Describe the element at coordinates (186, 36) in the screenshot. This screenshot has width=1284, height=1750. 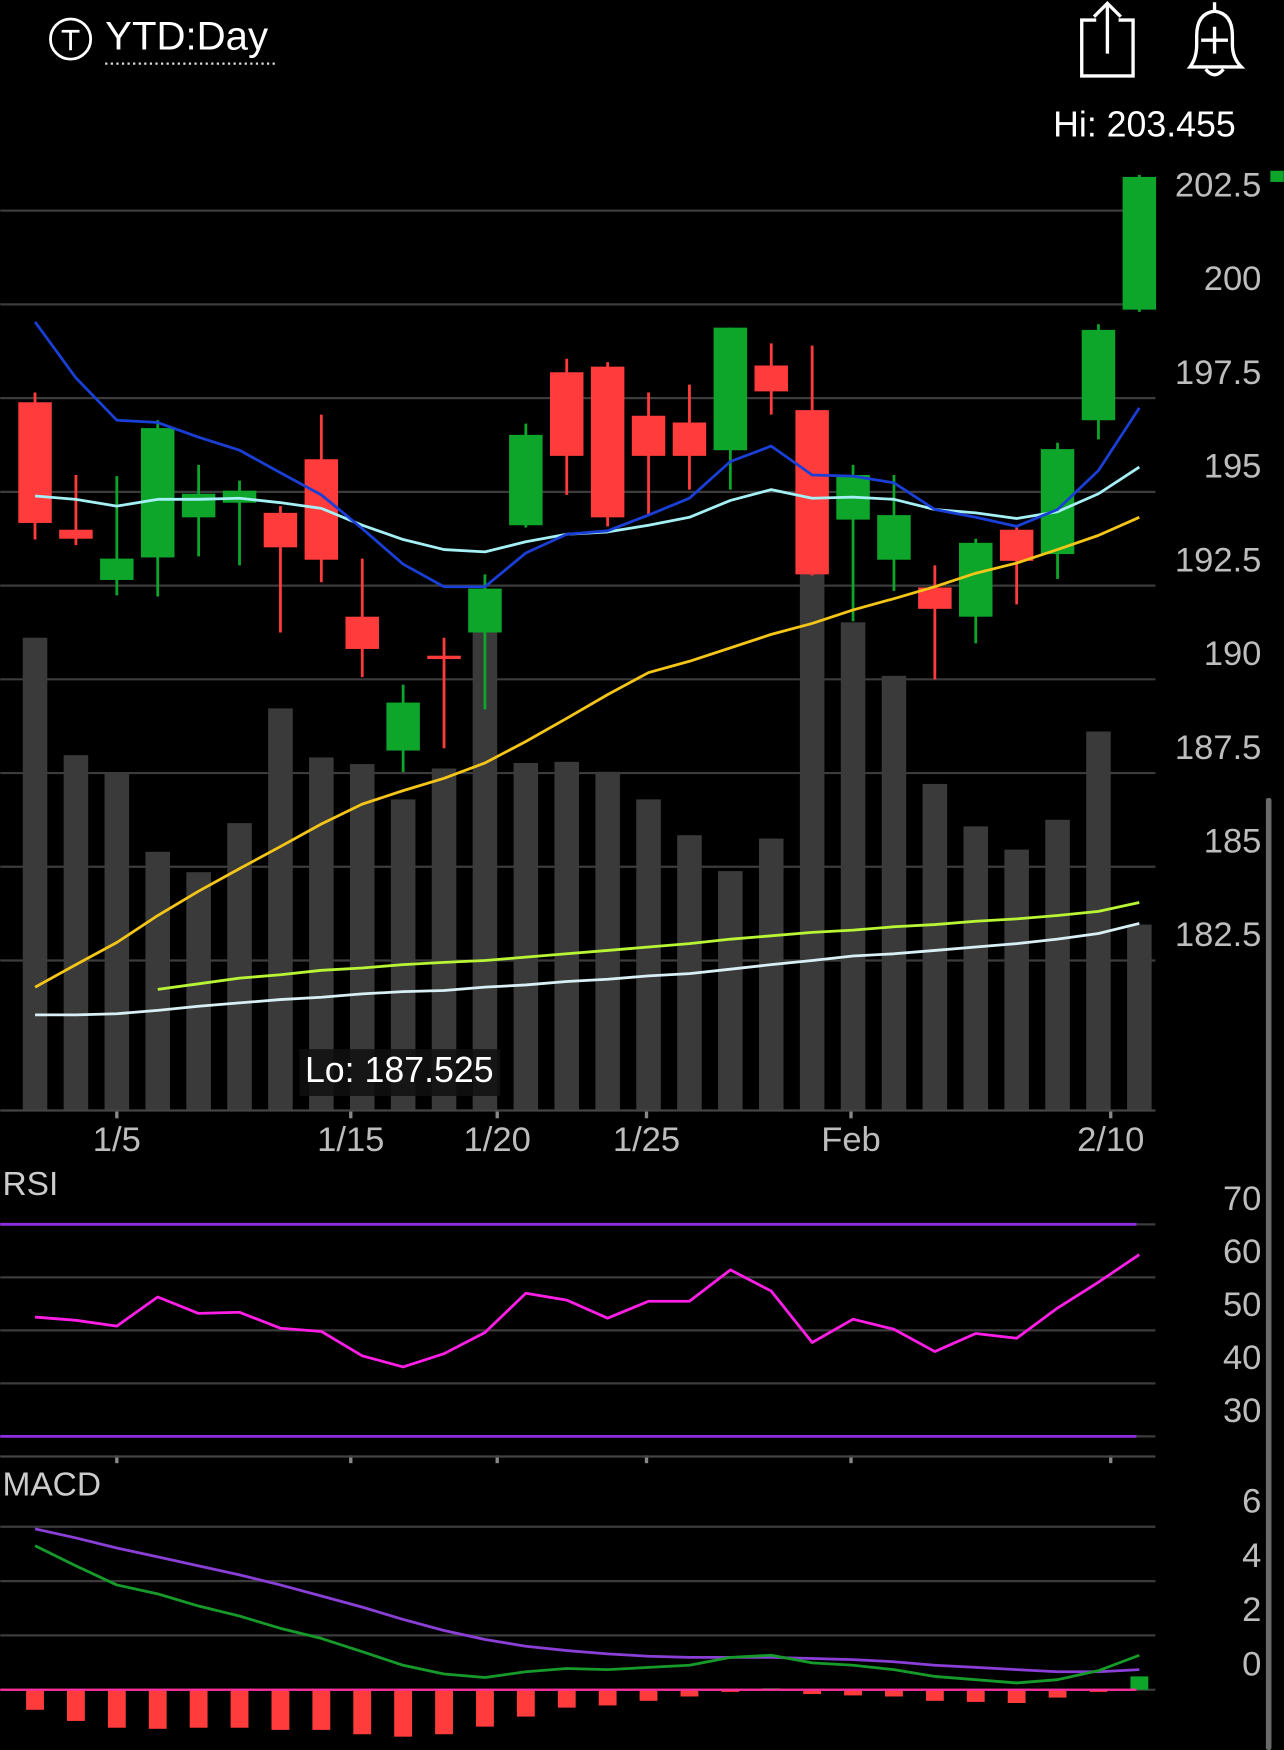
I see `timeframe-title: YTD:Day` at that location.